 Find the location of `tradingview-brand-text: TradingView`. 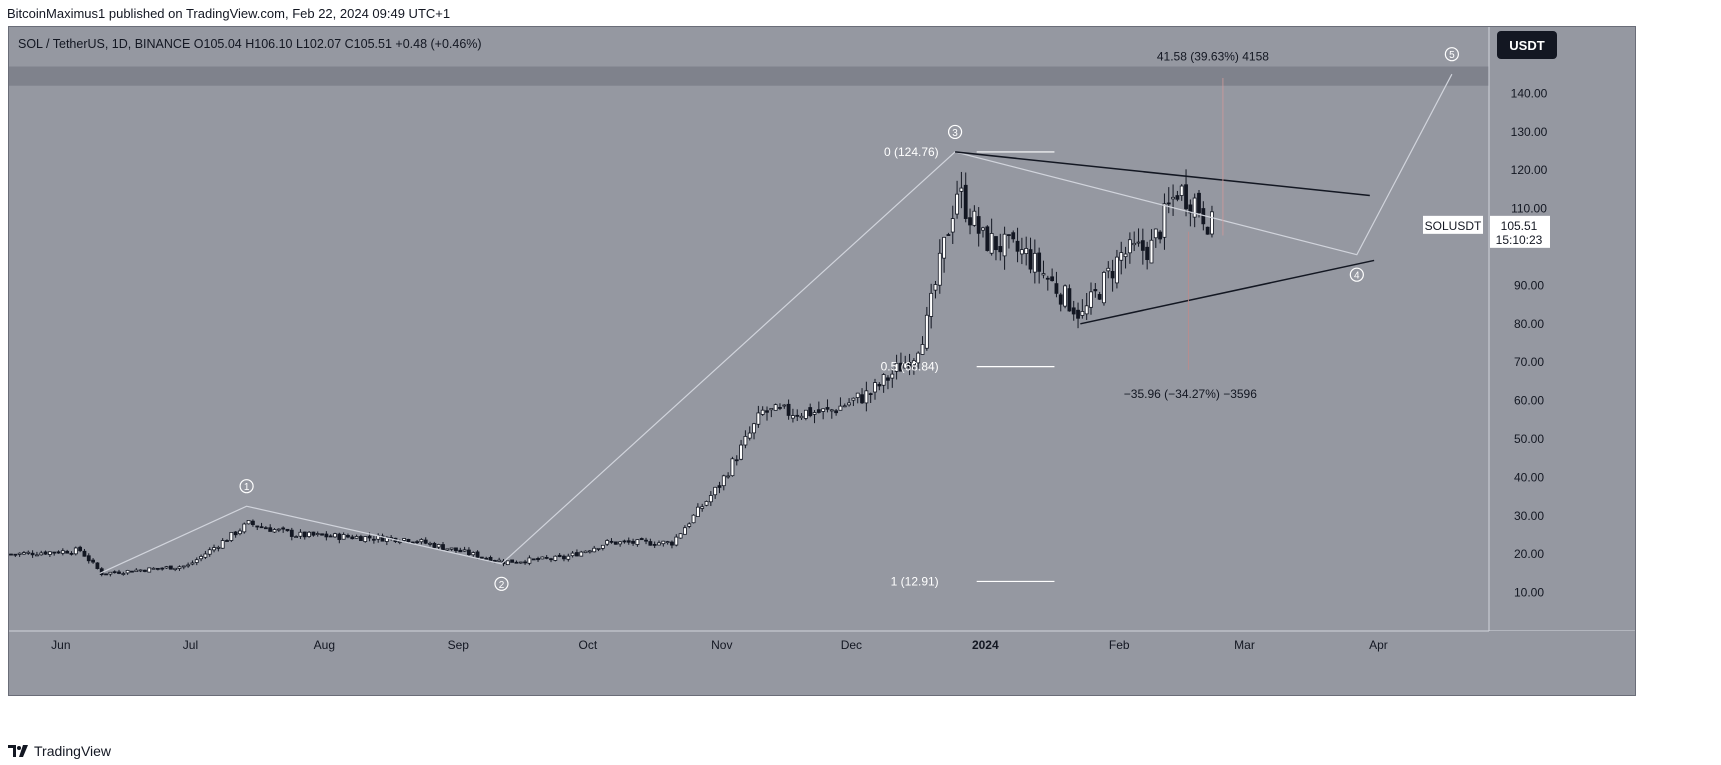

tradingview-brand-text: TradingView is located at coordinates (73, 751).